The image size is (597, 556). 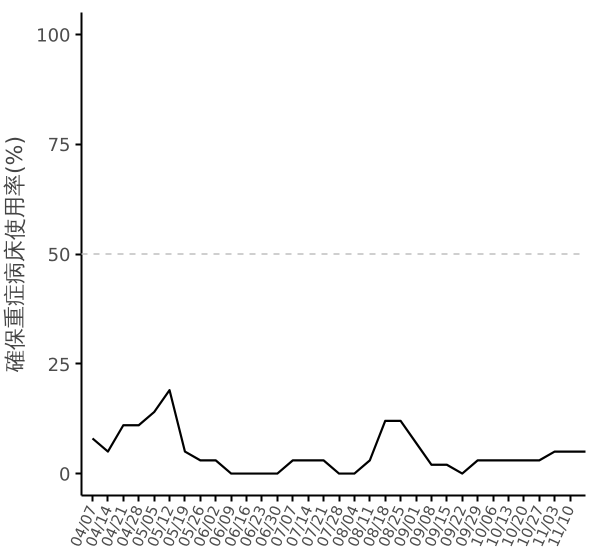 I want to click on y-tick-label: 25, so click(x=59, y=365).